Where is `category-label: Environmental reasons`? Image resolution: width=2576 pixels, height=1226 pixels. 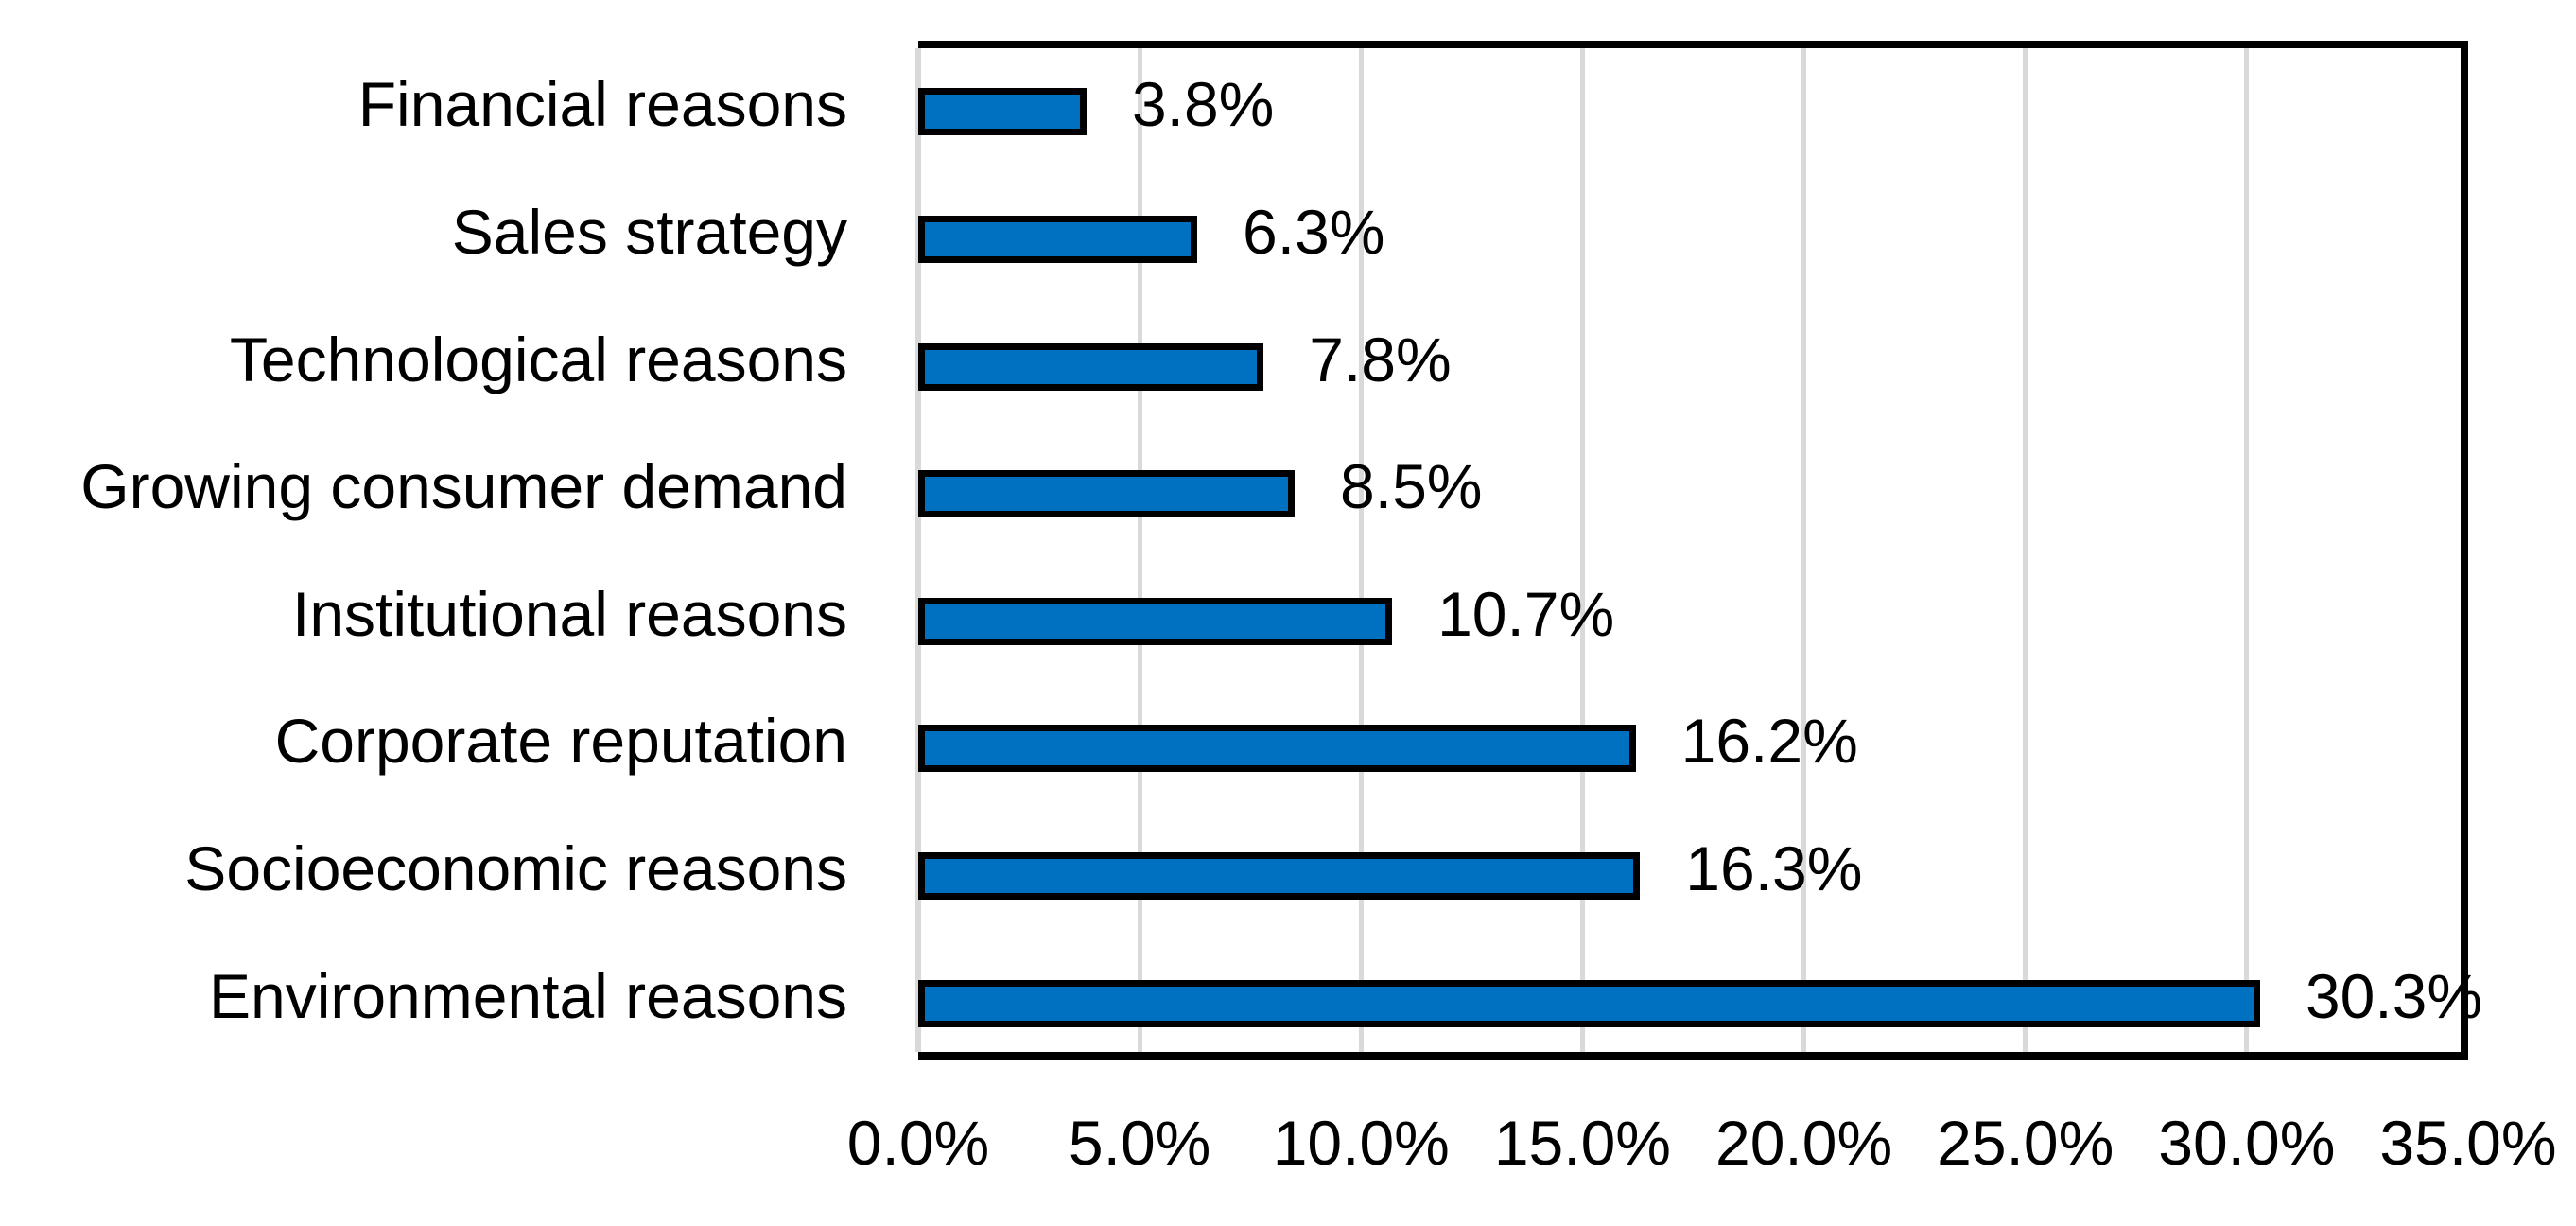 category-label: Environmental reasons is located at coordinates (527, 995).